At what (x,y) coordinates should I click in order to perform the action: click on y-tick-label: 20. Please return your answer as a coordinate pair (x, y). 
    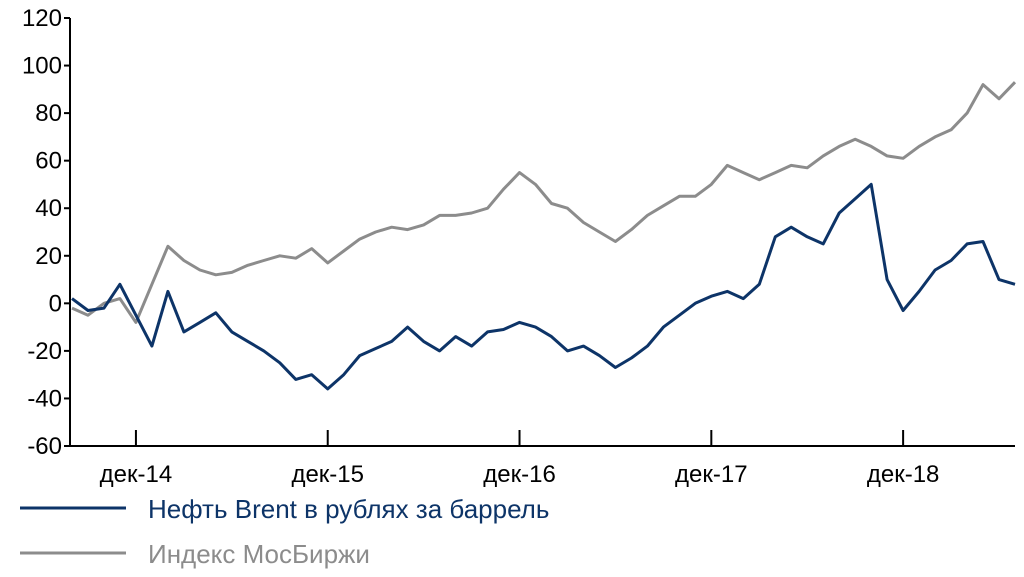
    Looking at the image, I should click on (48, 256).